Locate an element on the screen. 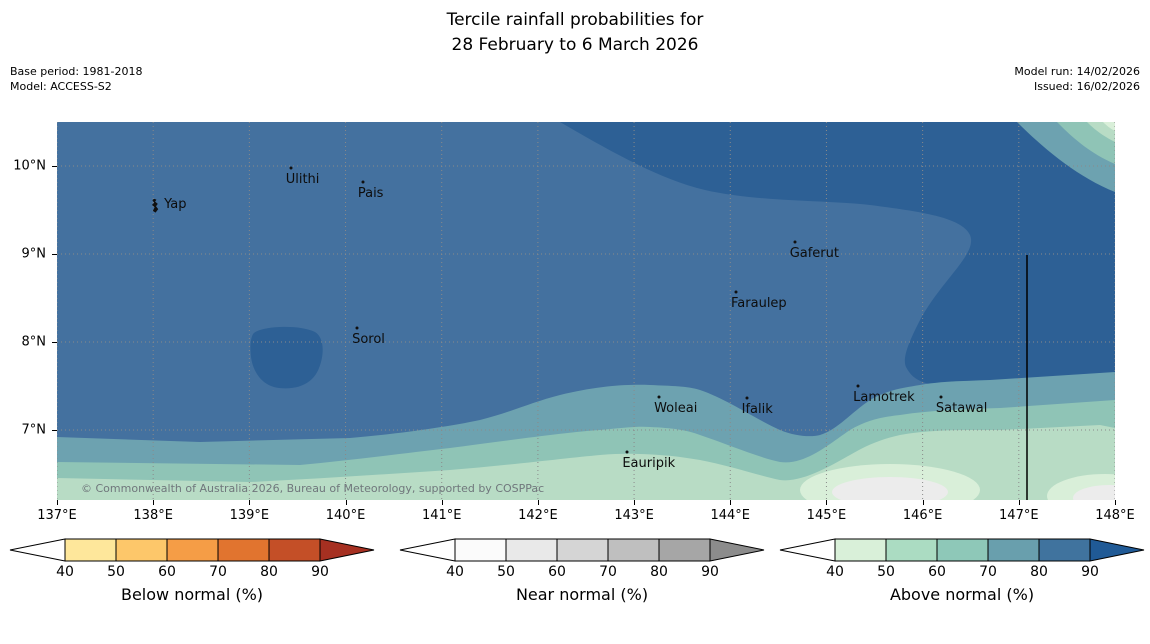  island-marker-gaferut-icon is located at coordinates (795, 242).